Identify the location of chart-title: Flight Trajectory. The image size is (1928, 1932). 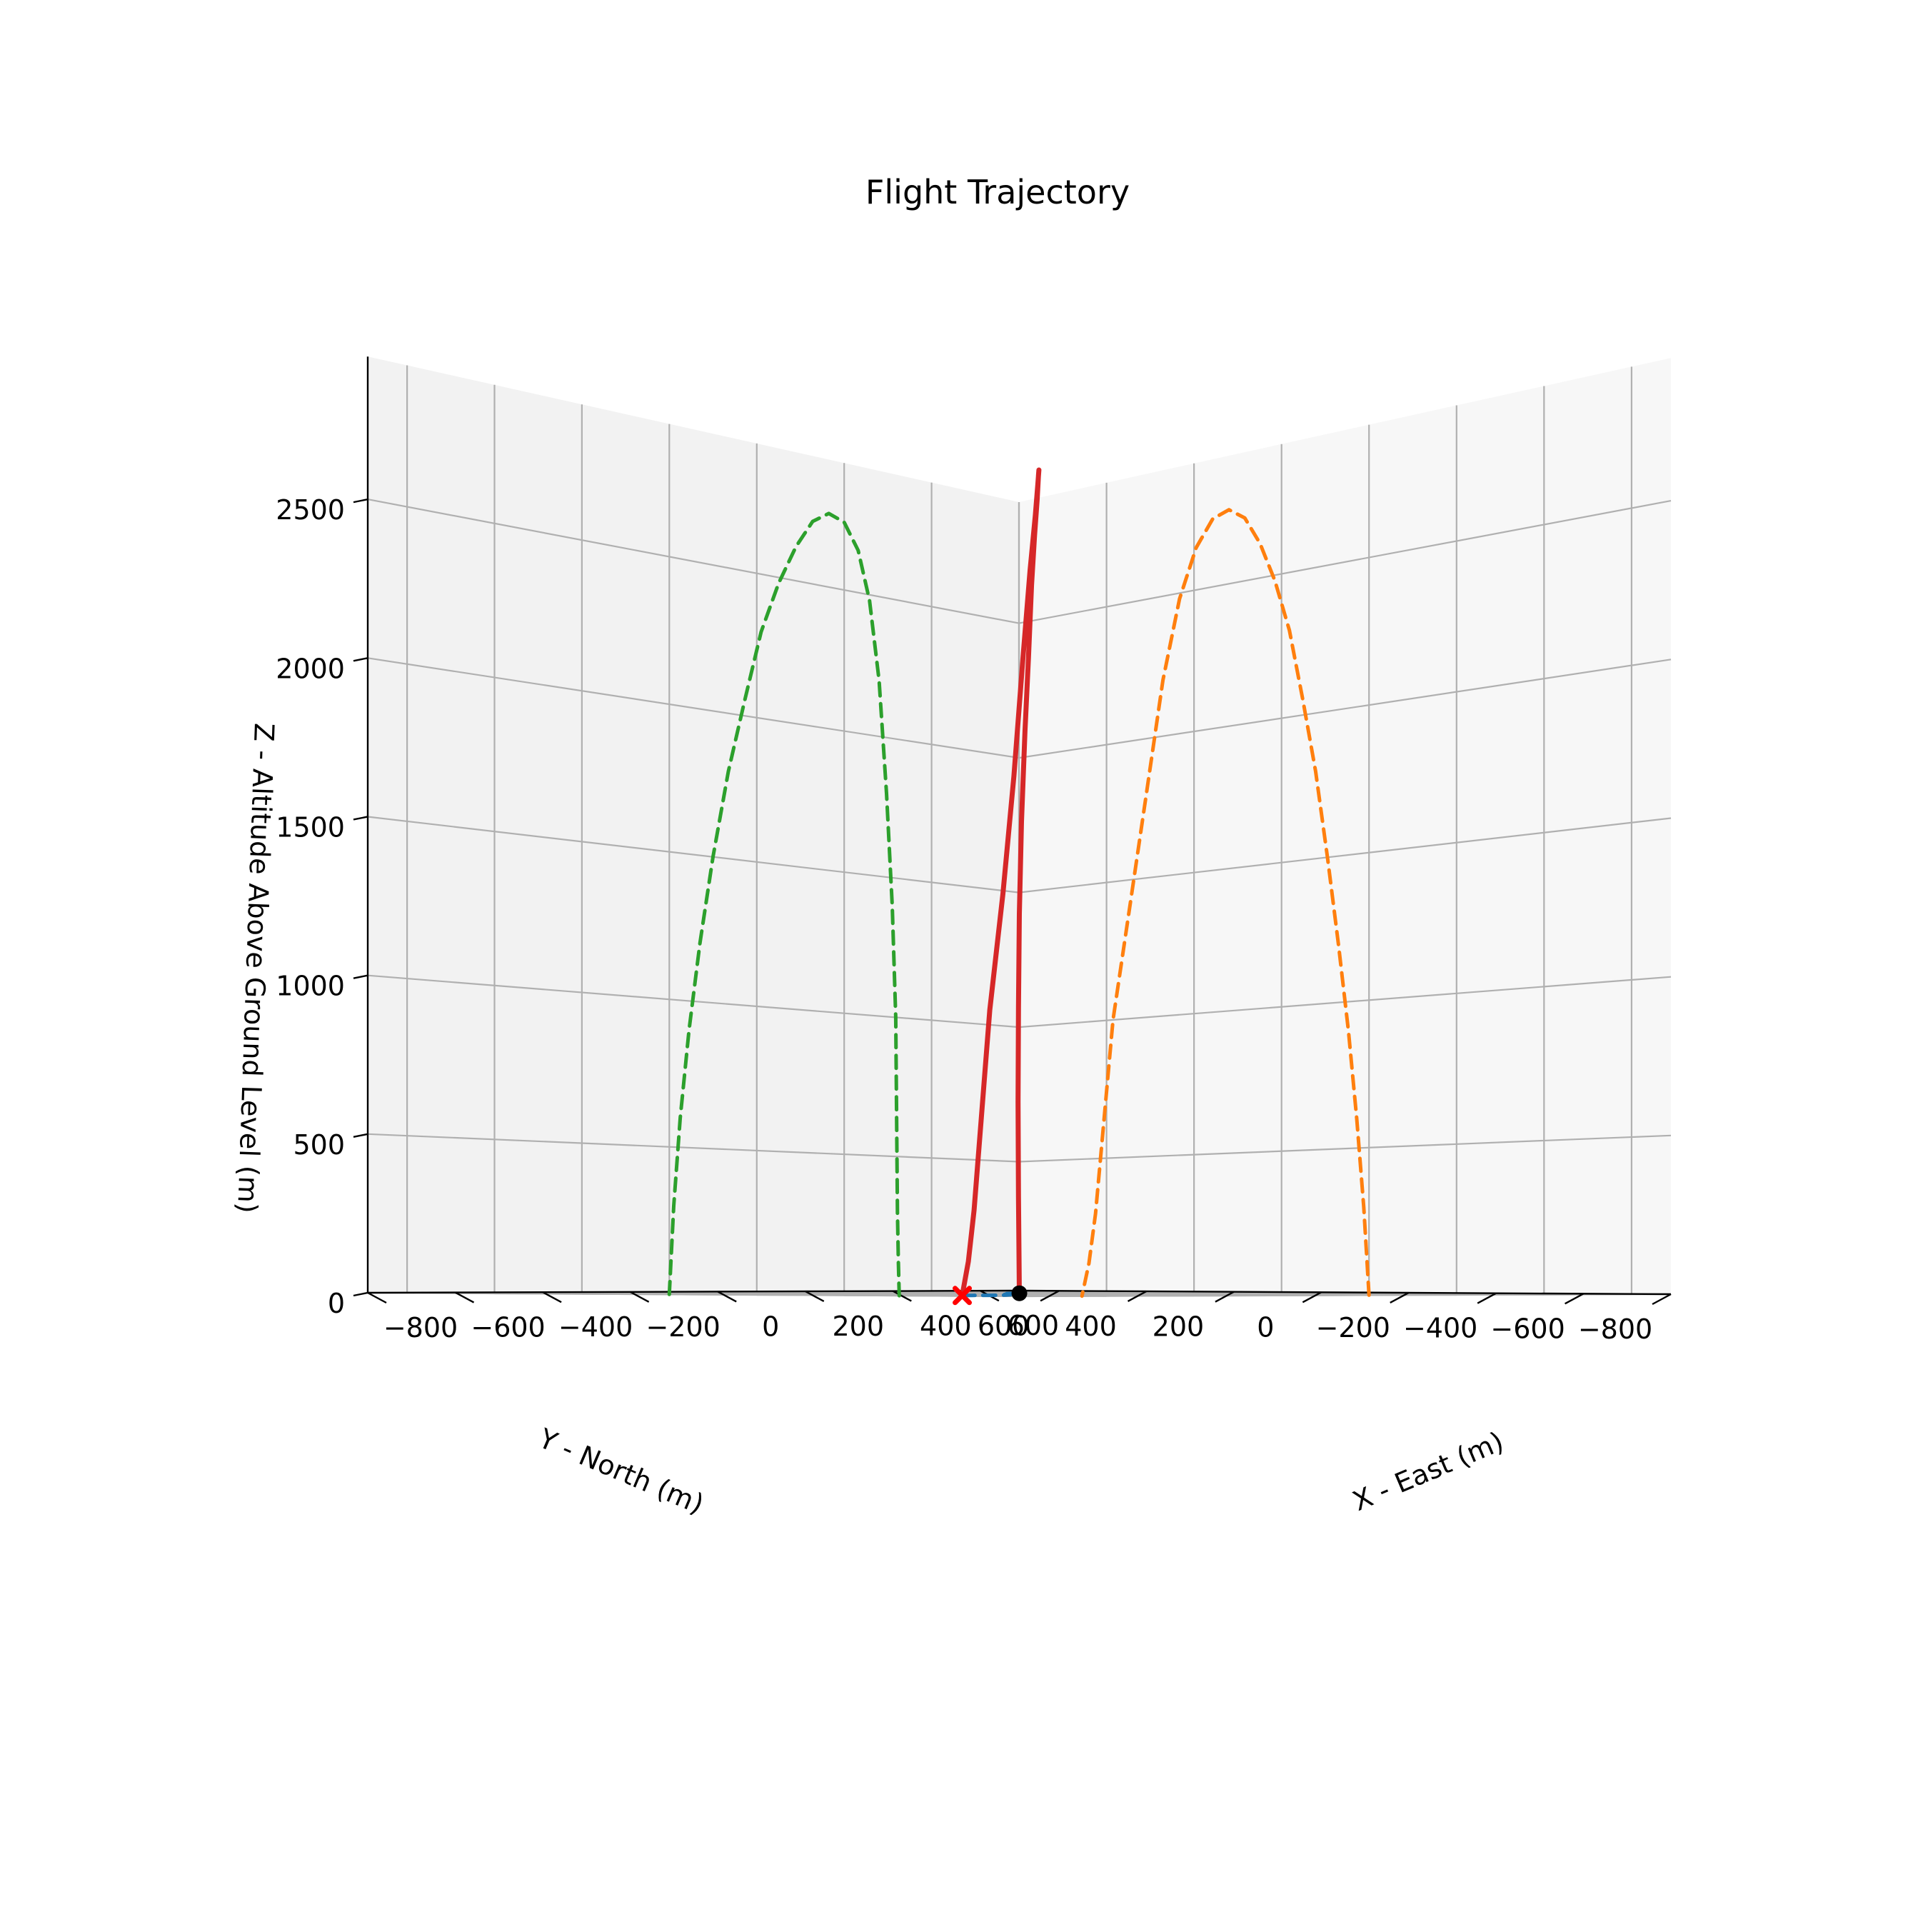
(997, 192).